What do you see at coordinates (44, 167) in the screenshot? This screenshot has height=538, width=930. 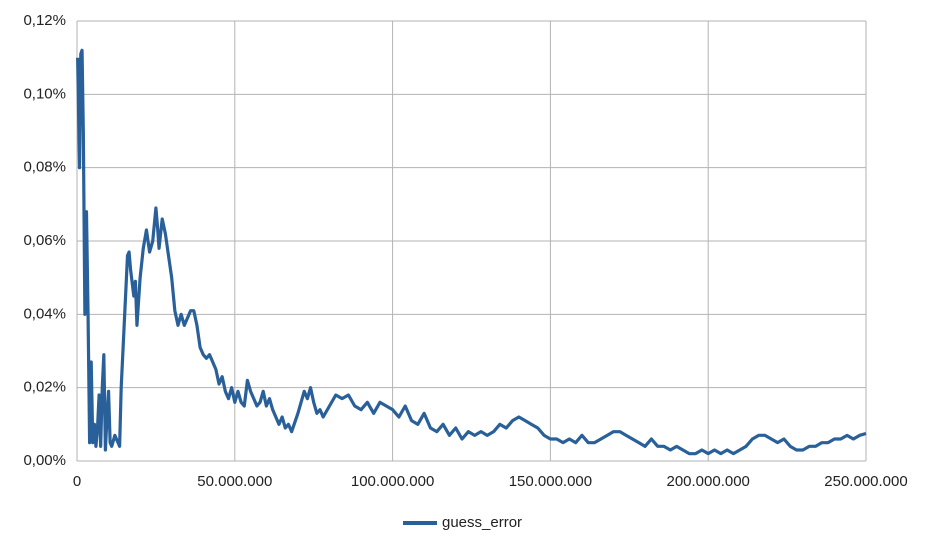 I see `y-tick-label: 0,08%` at bounding box center [44, 167].